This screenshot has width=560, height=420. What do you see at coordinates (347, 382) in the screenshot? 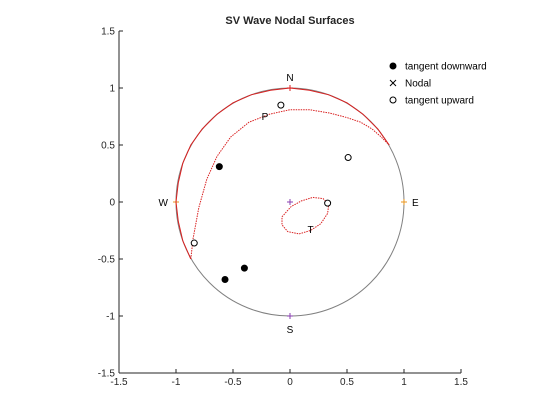
I see `x-tick-label: 0.5` at bounding box center [347, 382].